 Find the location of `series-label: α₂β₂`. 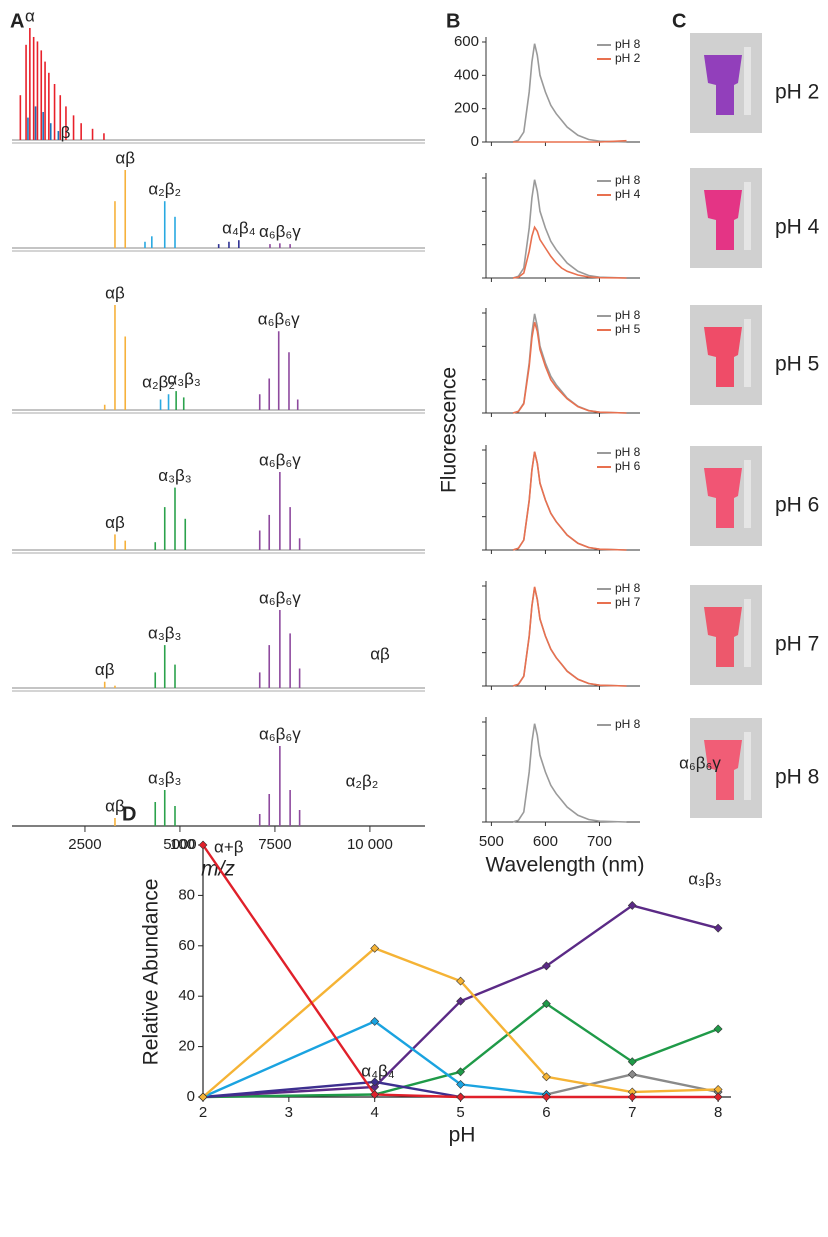

series-label: α₂β₂ is located at coordinates (362, 780).